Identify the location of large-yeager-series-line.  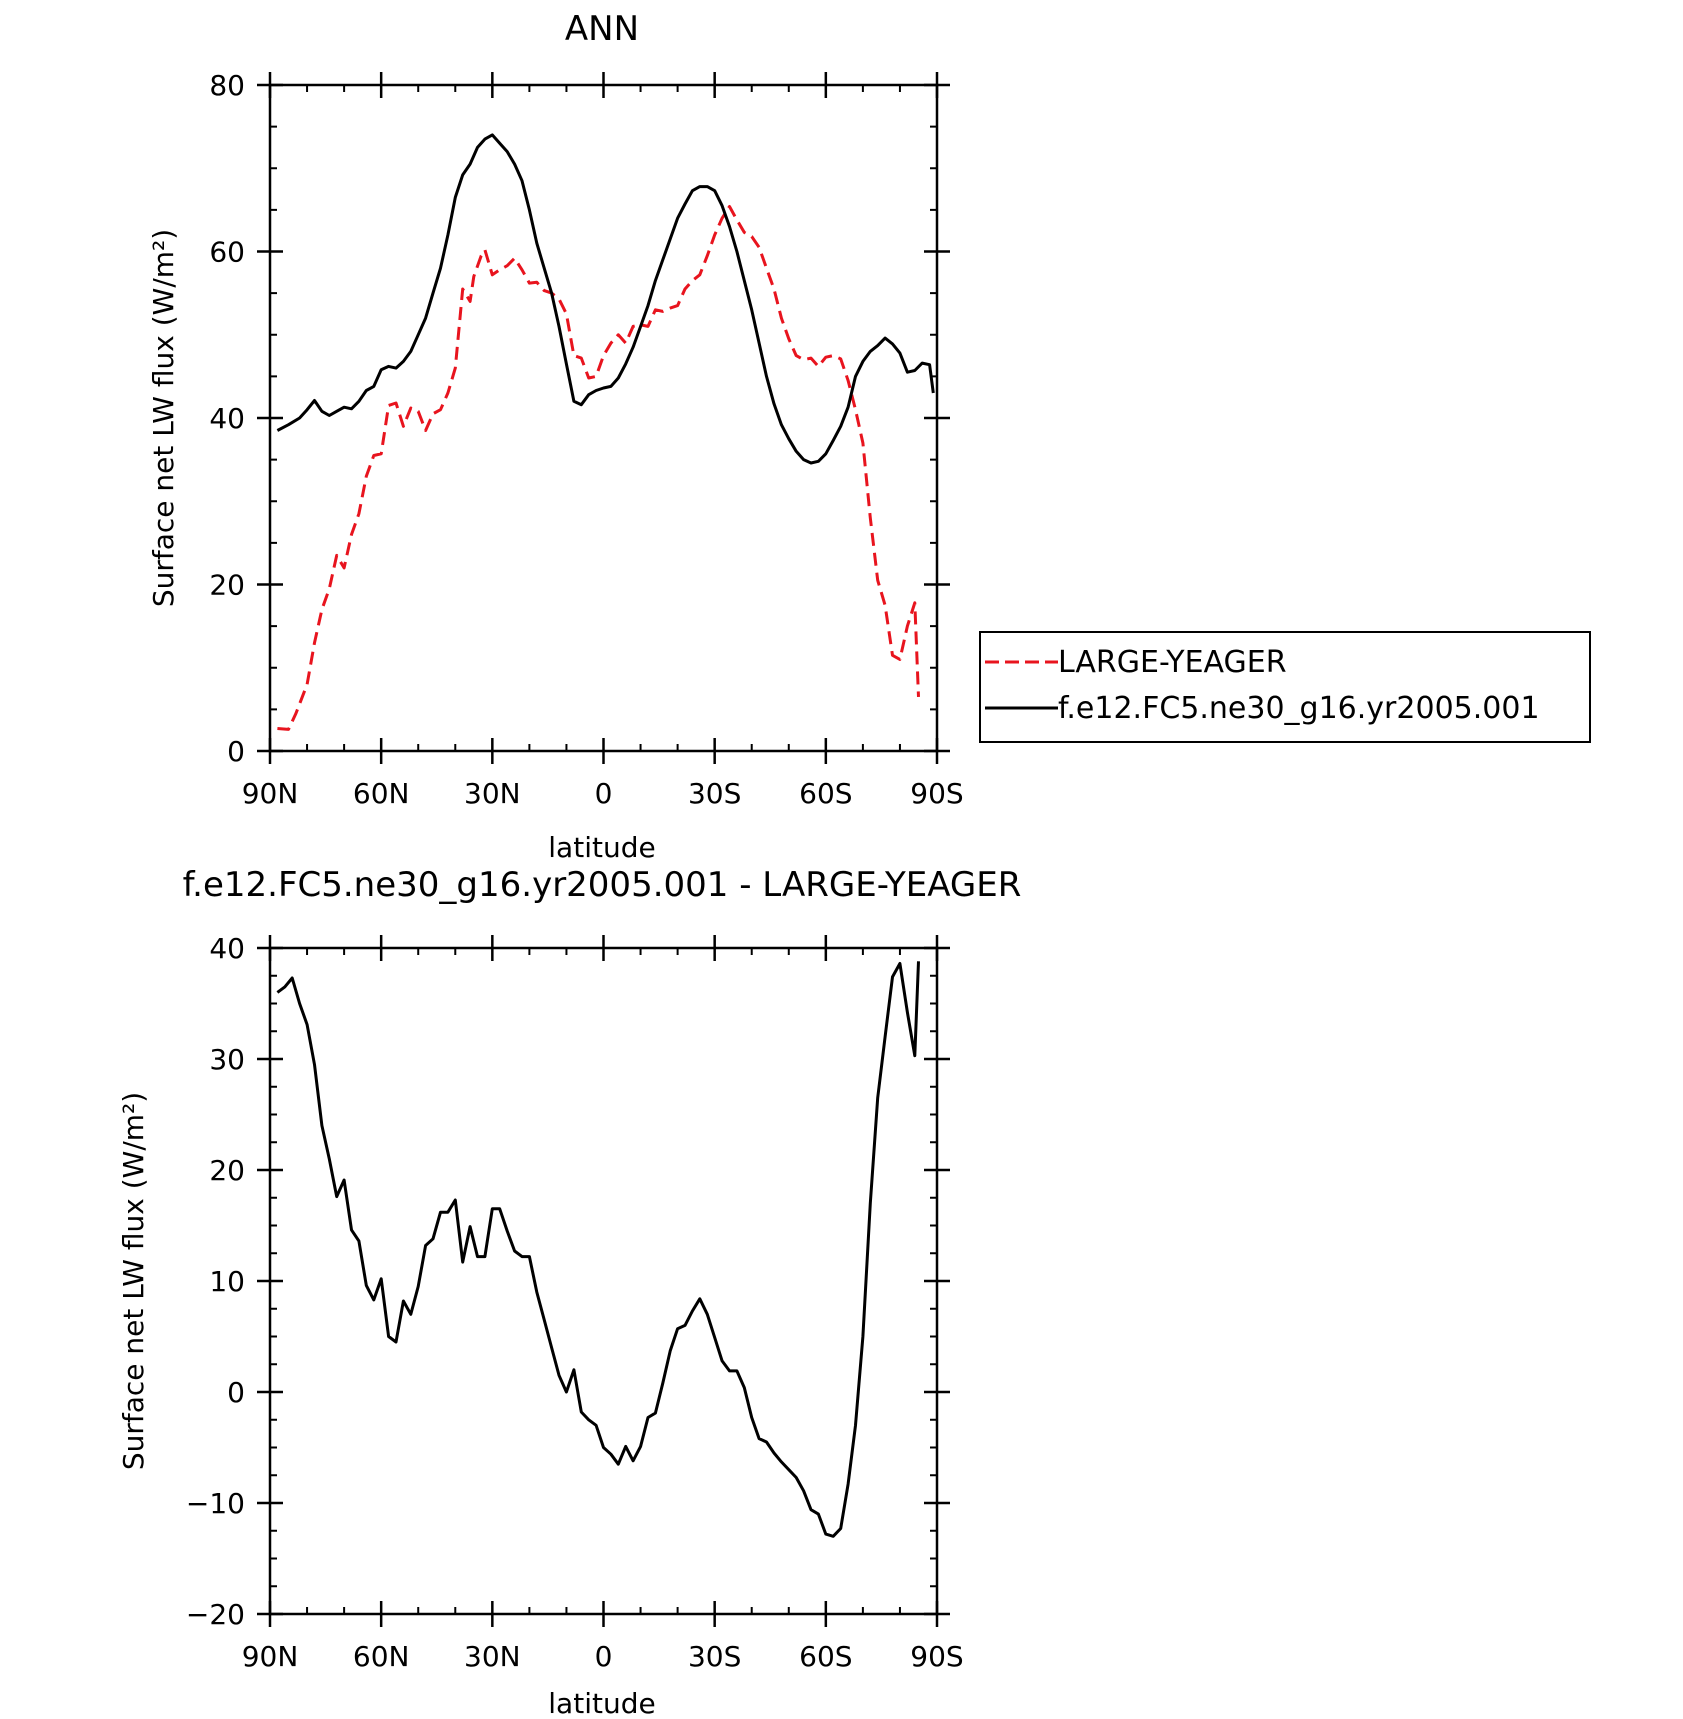
(598, 468).